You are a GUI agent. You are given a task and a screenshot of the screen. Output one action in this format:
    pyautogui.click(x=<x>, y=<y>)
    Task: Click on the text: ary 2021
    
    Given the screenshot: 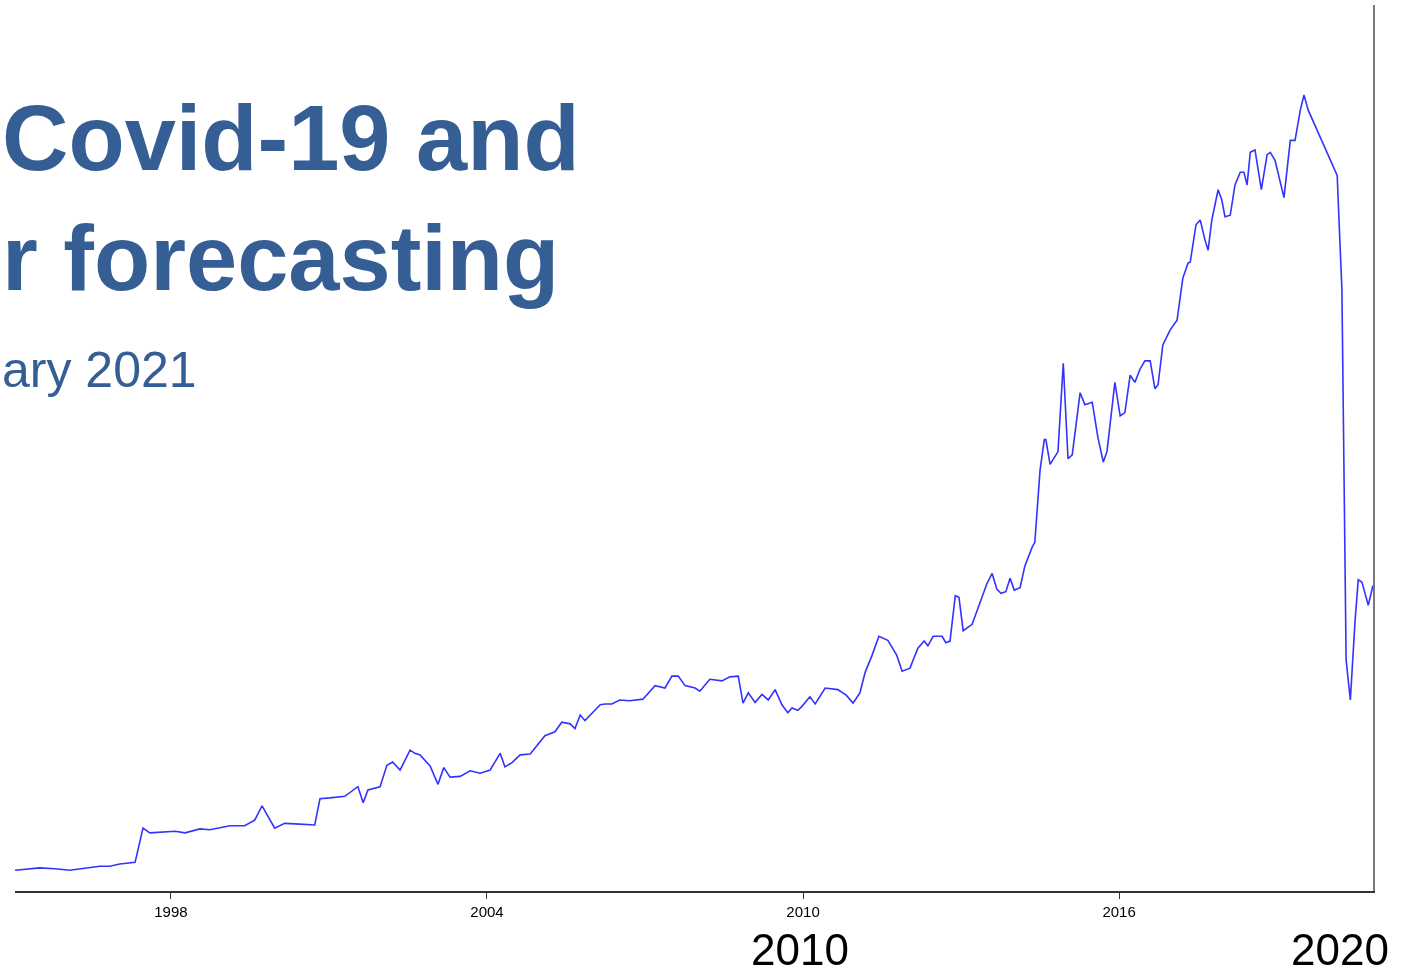 What is the action you would take?
    pyautogui.click(x=99, y=370)
    